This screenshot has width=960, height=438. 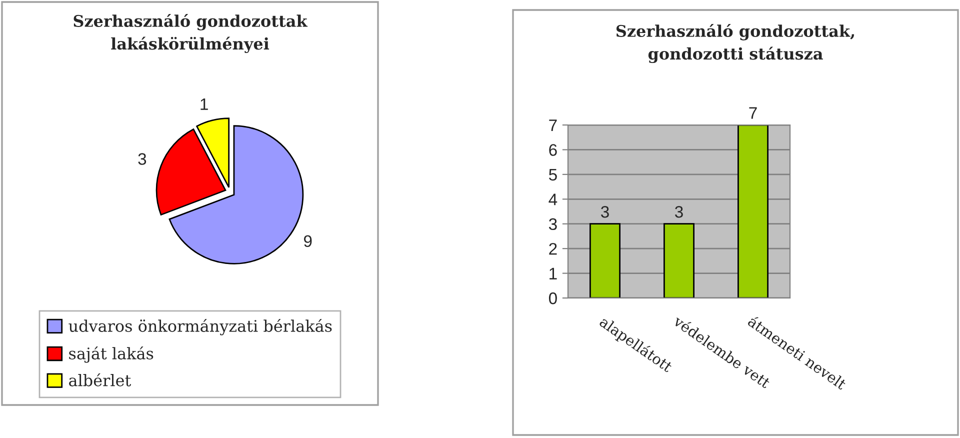 I want to click on legend-label: udvaros önkormányzati bérlakás, so click(x=200, y=327).